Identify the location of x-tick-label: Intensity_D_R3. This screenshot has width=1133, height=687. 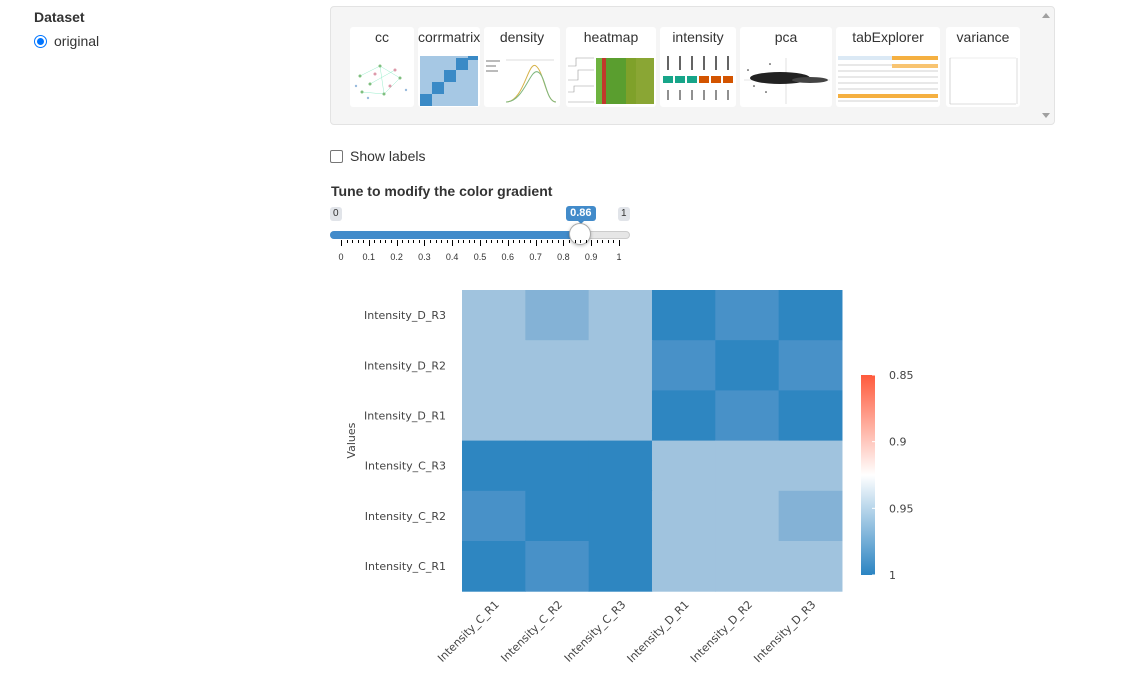
(784, 631).